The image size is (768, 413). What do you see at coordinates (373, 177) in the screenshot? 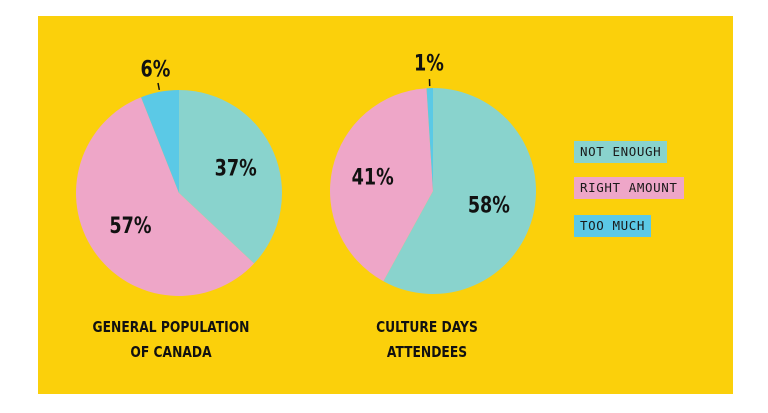
I see `slice-label-right-amount: 41%` at bounding box center [373, 177].